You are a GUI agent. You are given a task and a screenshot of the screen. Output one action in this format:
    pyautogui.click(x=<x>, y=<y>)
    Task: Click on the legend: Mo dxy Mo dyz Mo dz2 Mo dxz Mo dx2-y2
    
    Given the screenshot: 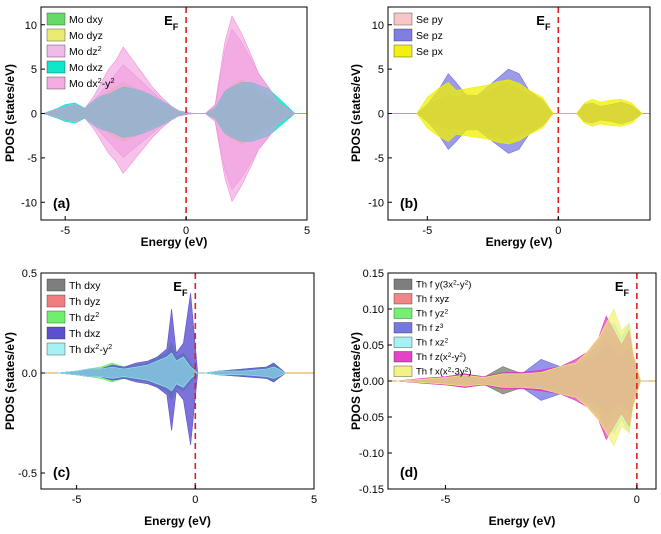 What is the action you would take?
    pyautogui.click(x=80, y=51)
    